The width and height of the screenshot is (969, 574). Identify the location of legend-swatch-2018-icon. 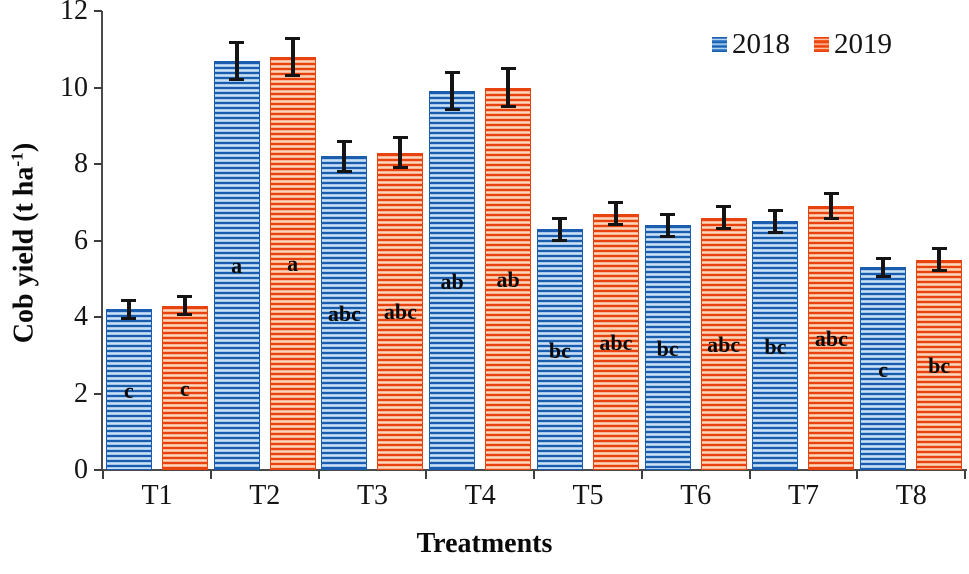
(719, 44).